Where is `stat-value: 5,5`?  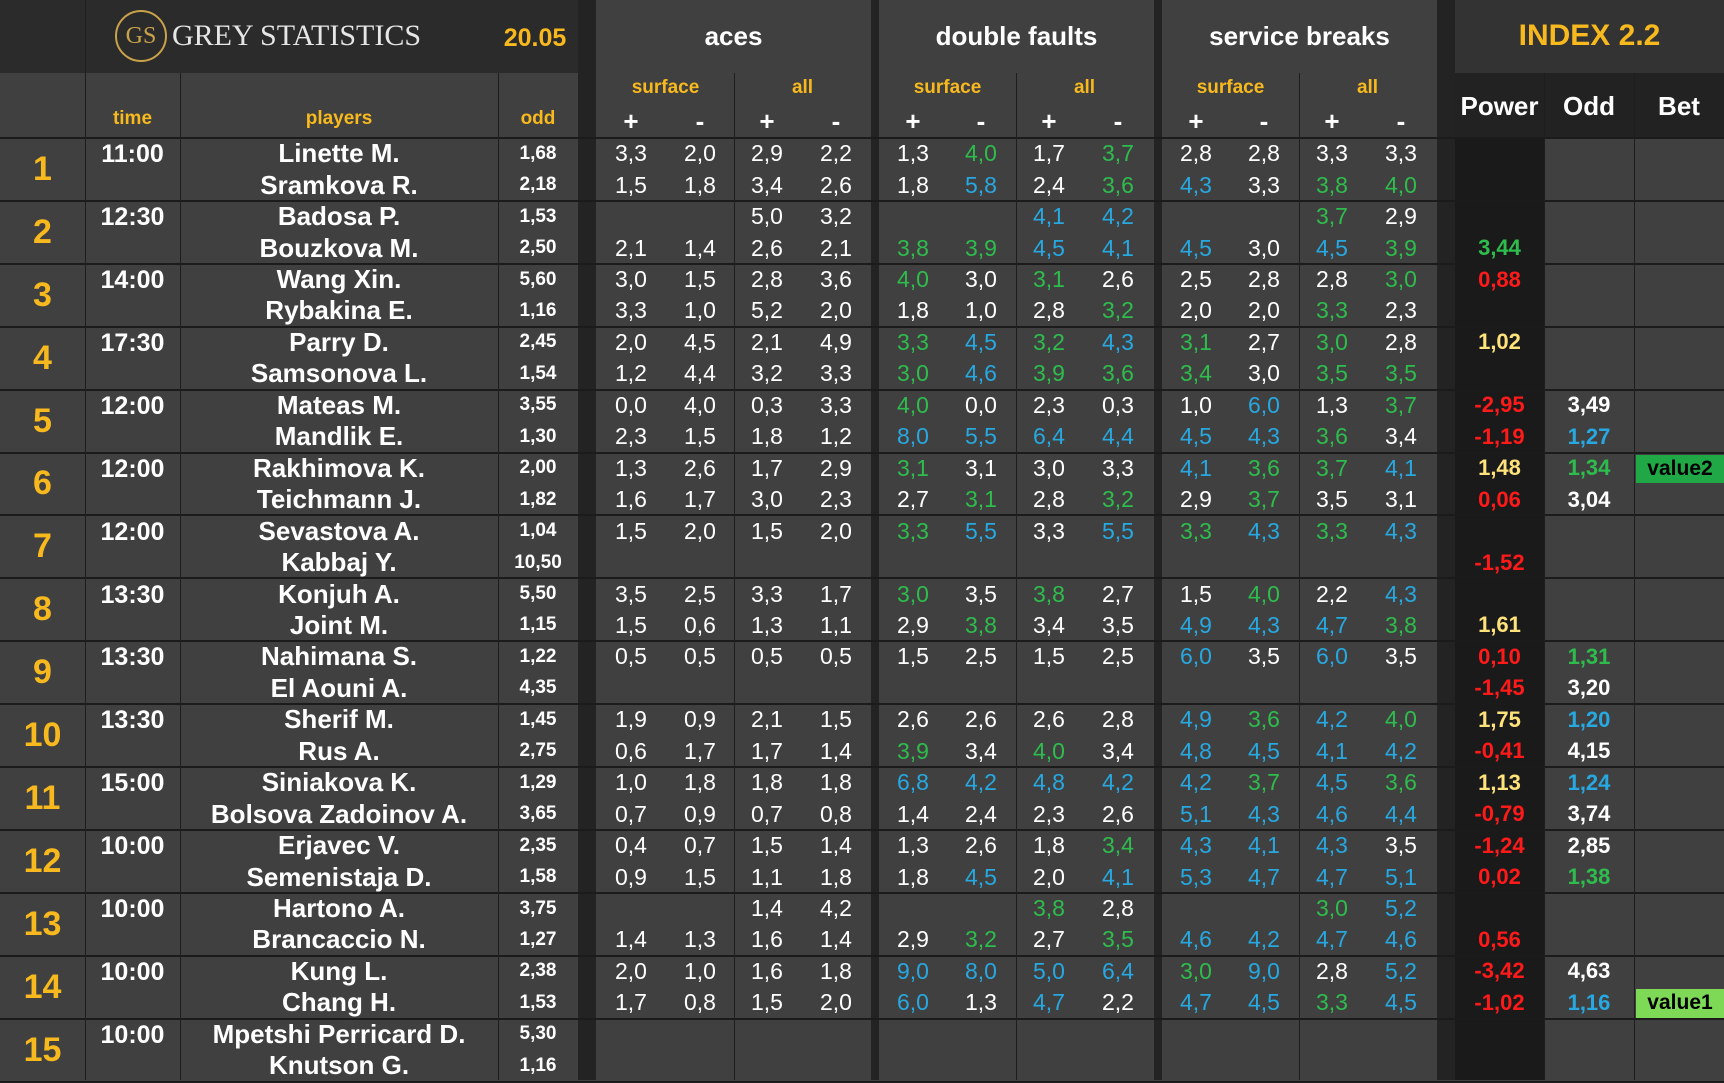
stat-value: 5,5 is located at coordinates (981, 436).